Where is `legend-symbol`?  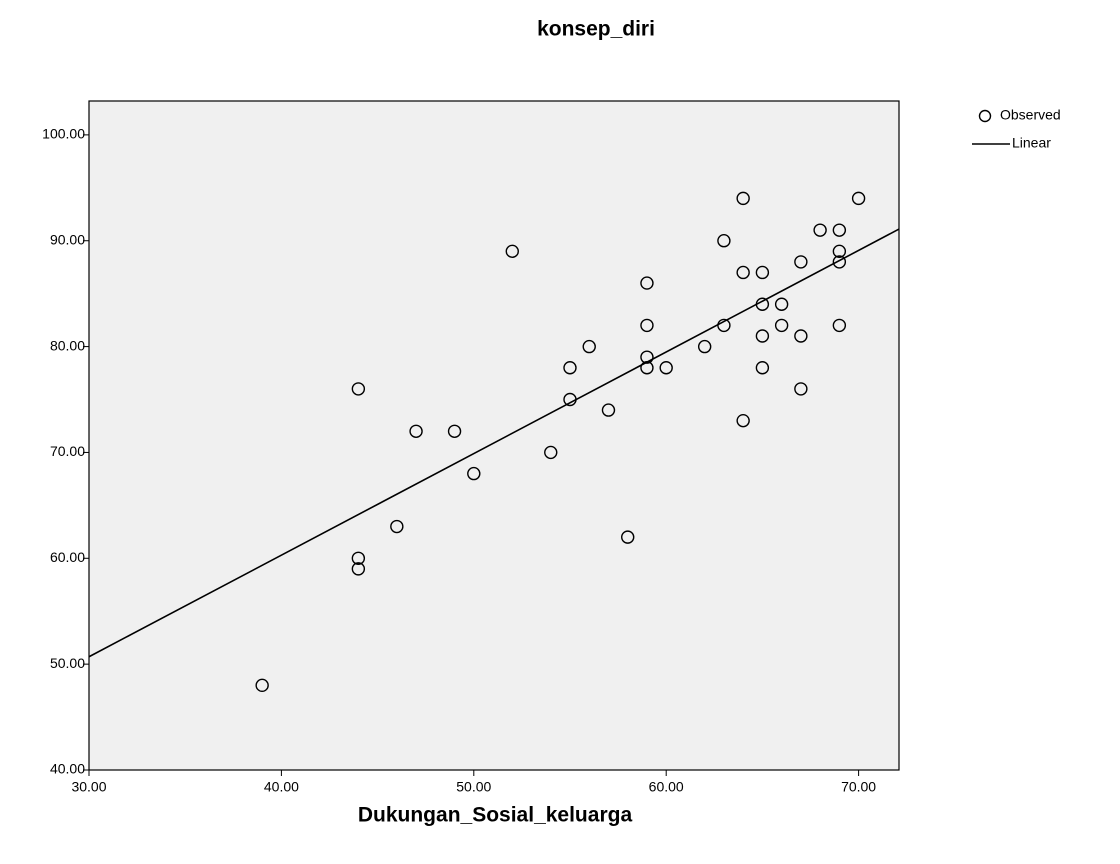
legend-symbol is located at coordinates (985, 116).